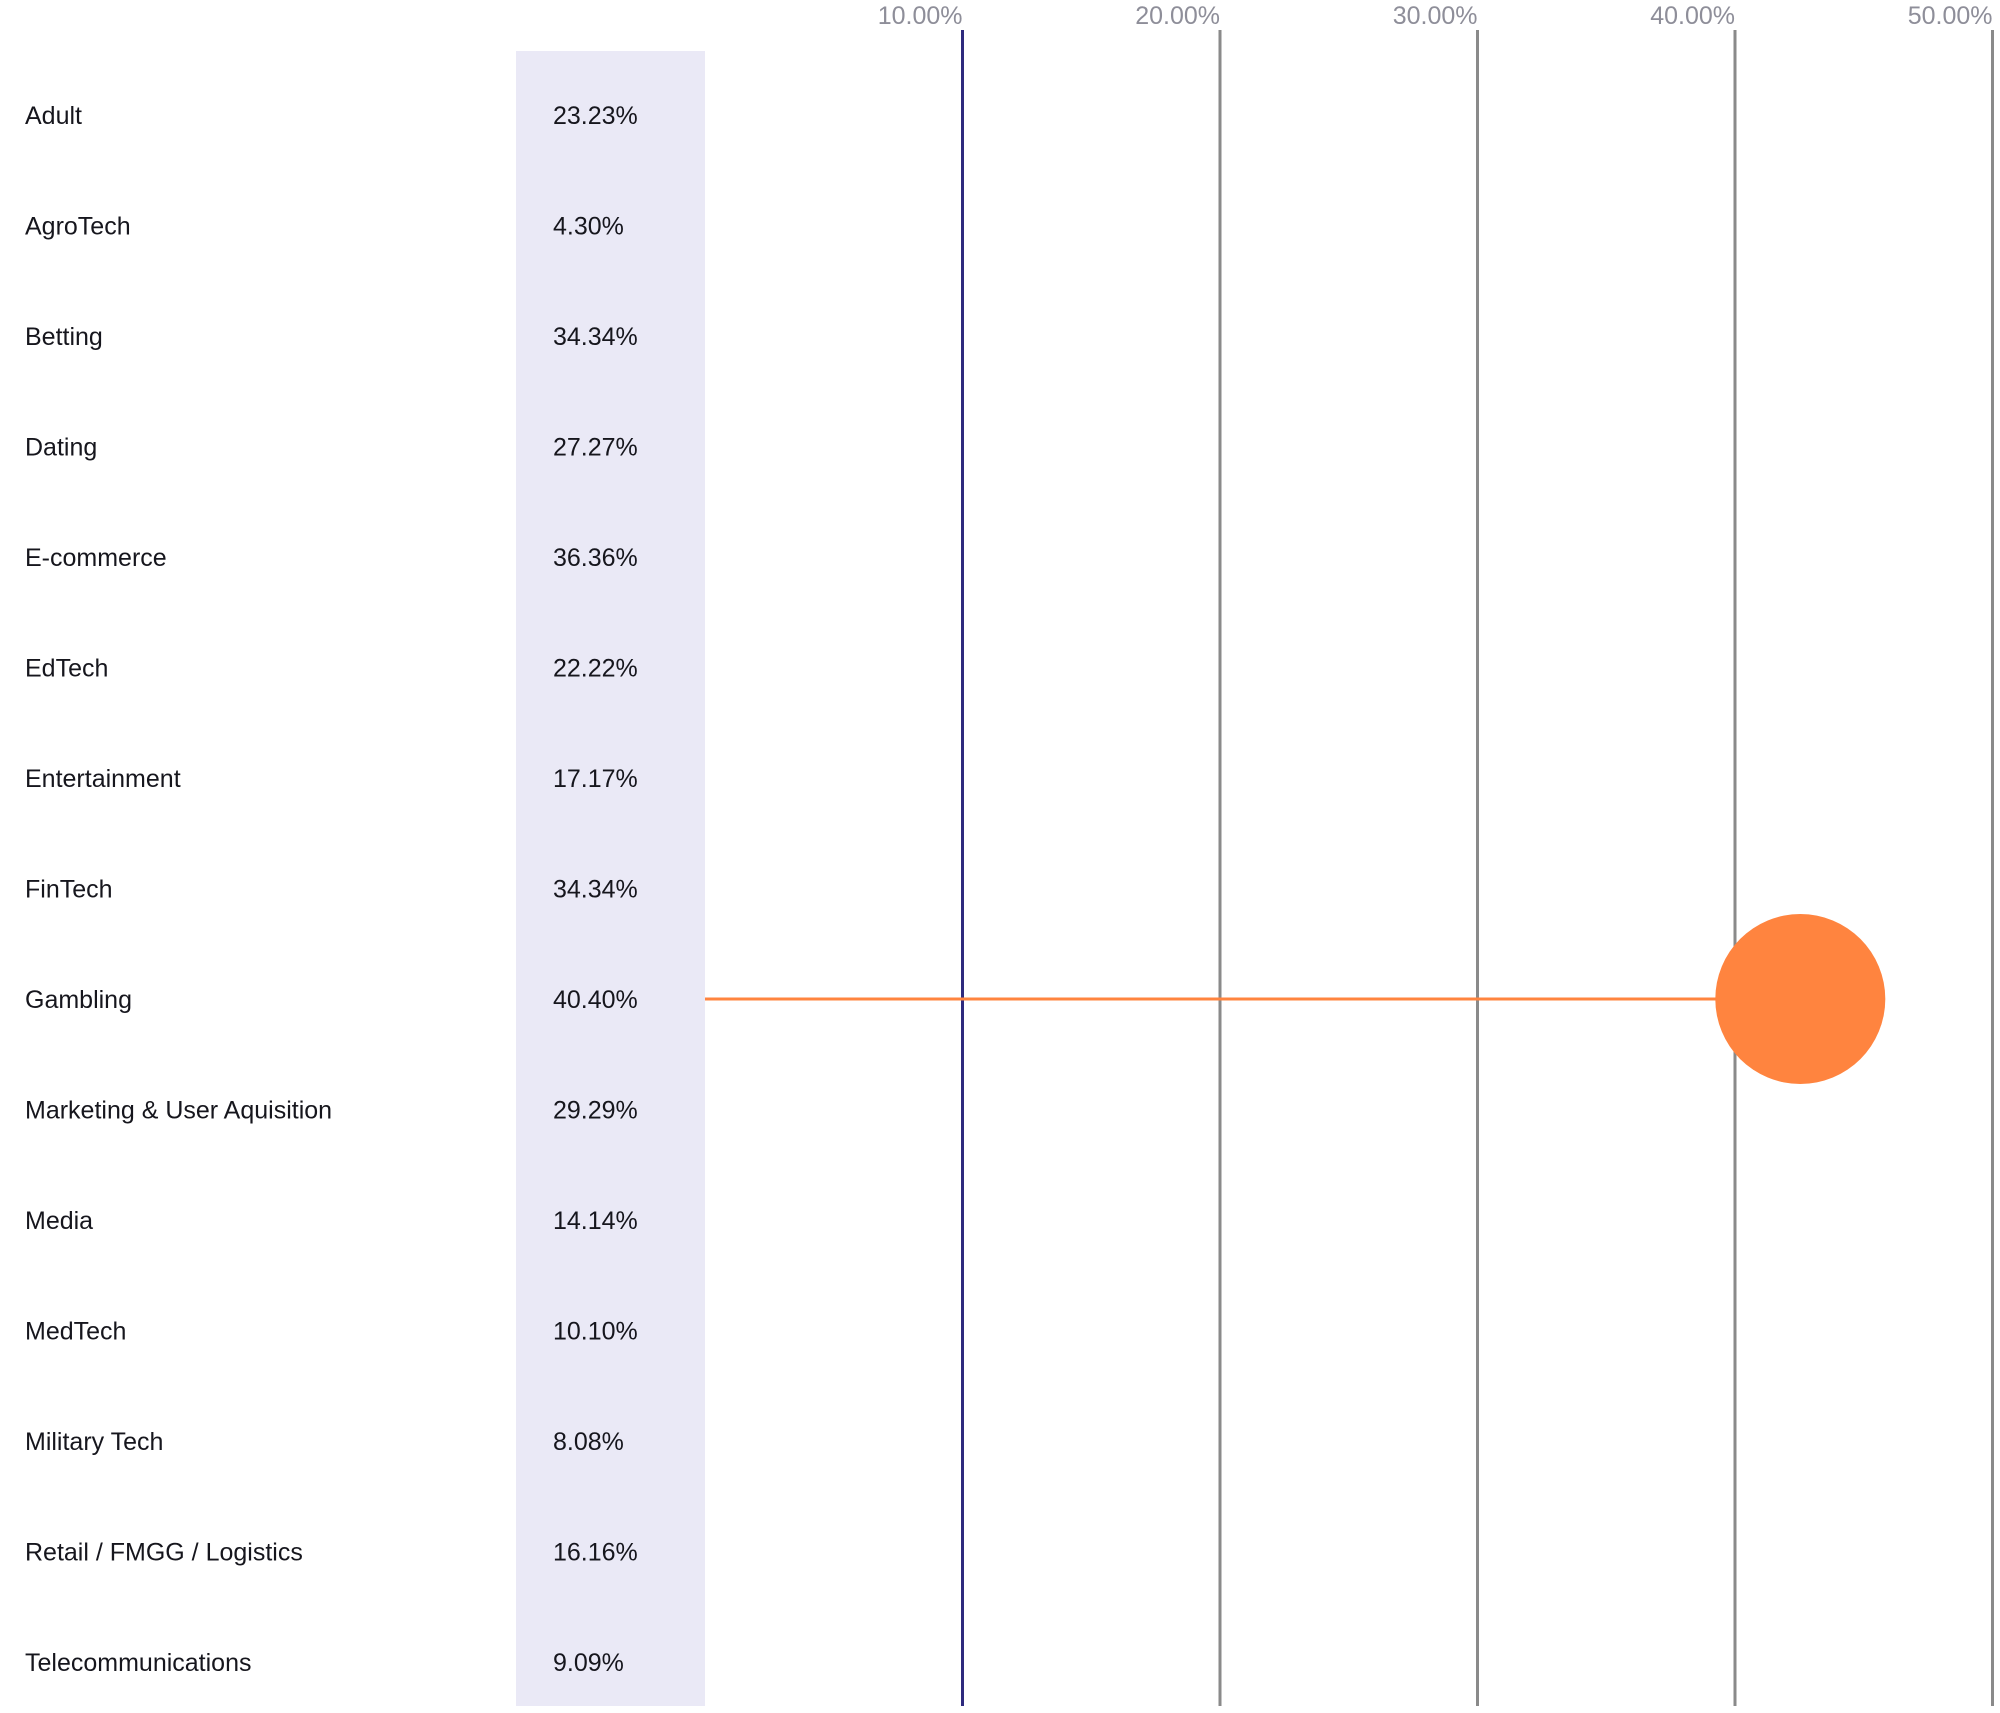  Describe the element at coordinates (66, 669) in the screenshot. I see `category-label: EdTech` at that location.